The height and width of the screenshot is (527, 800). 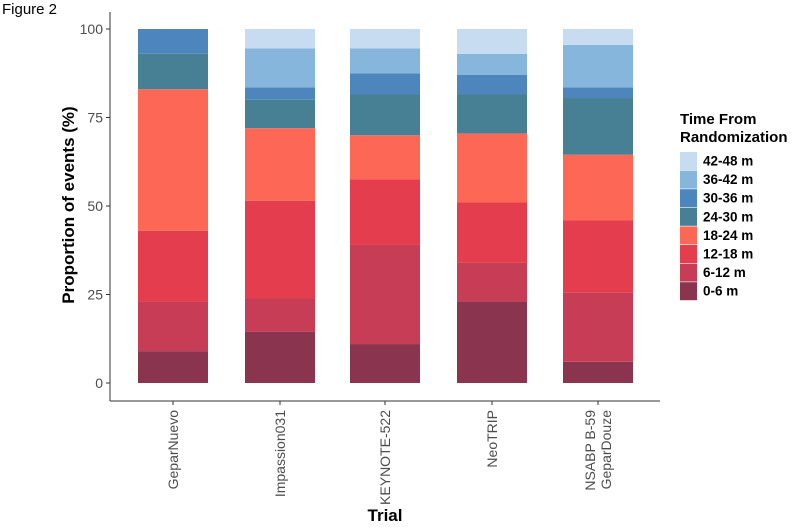 I want to click on y-tick-label: 75, so click(x=95, y=118).